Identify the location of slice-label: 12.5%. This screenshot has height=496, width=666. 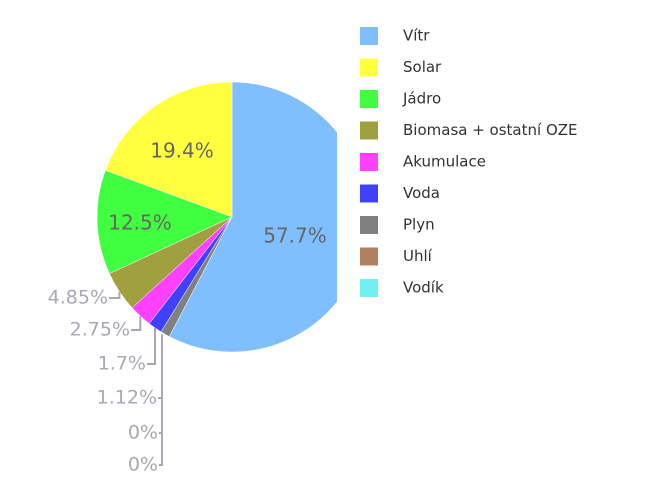
(140, 223).